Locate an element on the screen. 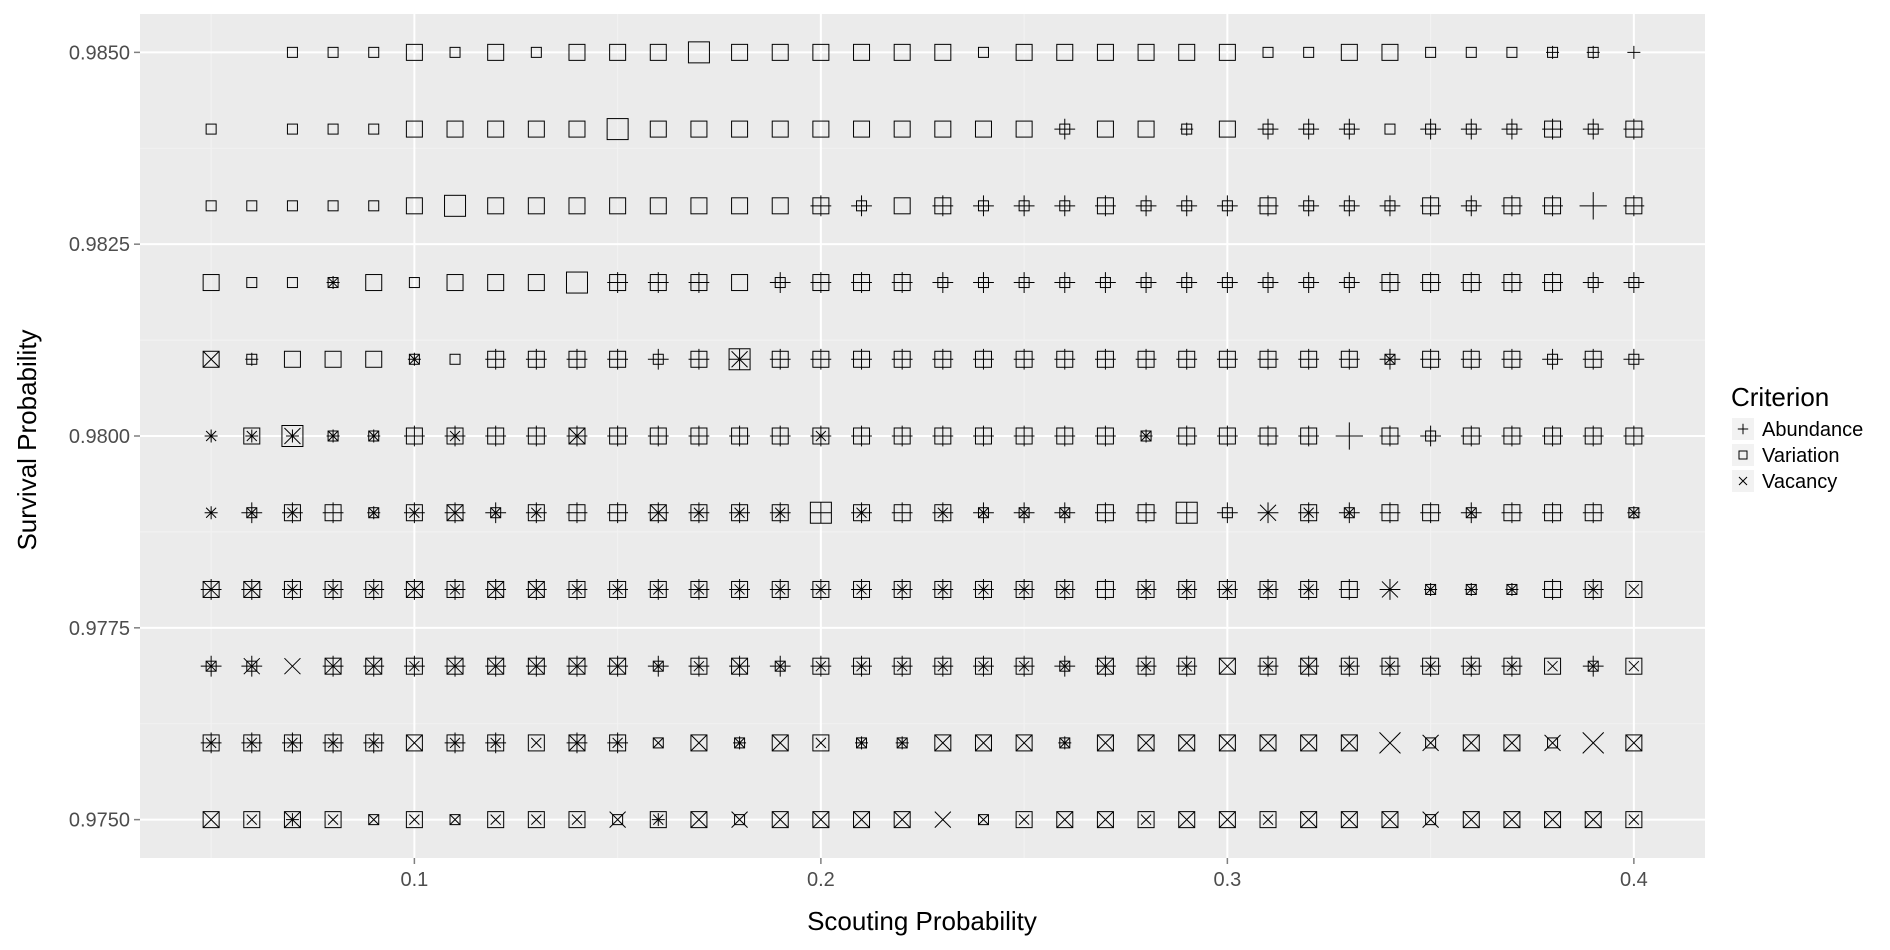 This screenshot has height=950, width=1890. x-tick-label: 0.2 is located at coordinates (821, 880).